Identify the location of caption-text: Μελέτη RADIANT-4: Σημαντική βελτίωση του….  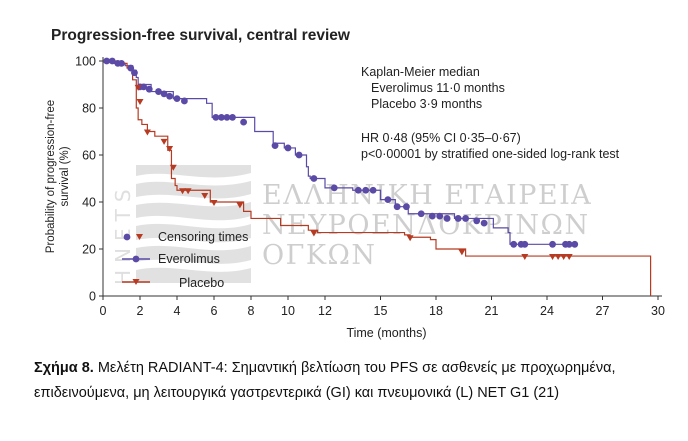
(325, 380).